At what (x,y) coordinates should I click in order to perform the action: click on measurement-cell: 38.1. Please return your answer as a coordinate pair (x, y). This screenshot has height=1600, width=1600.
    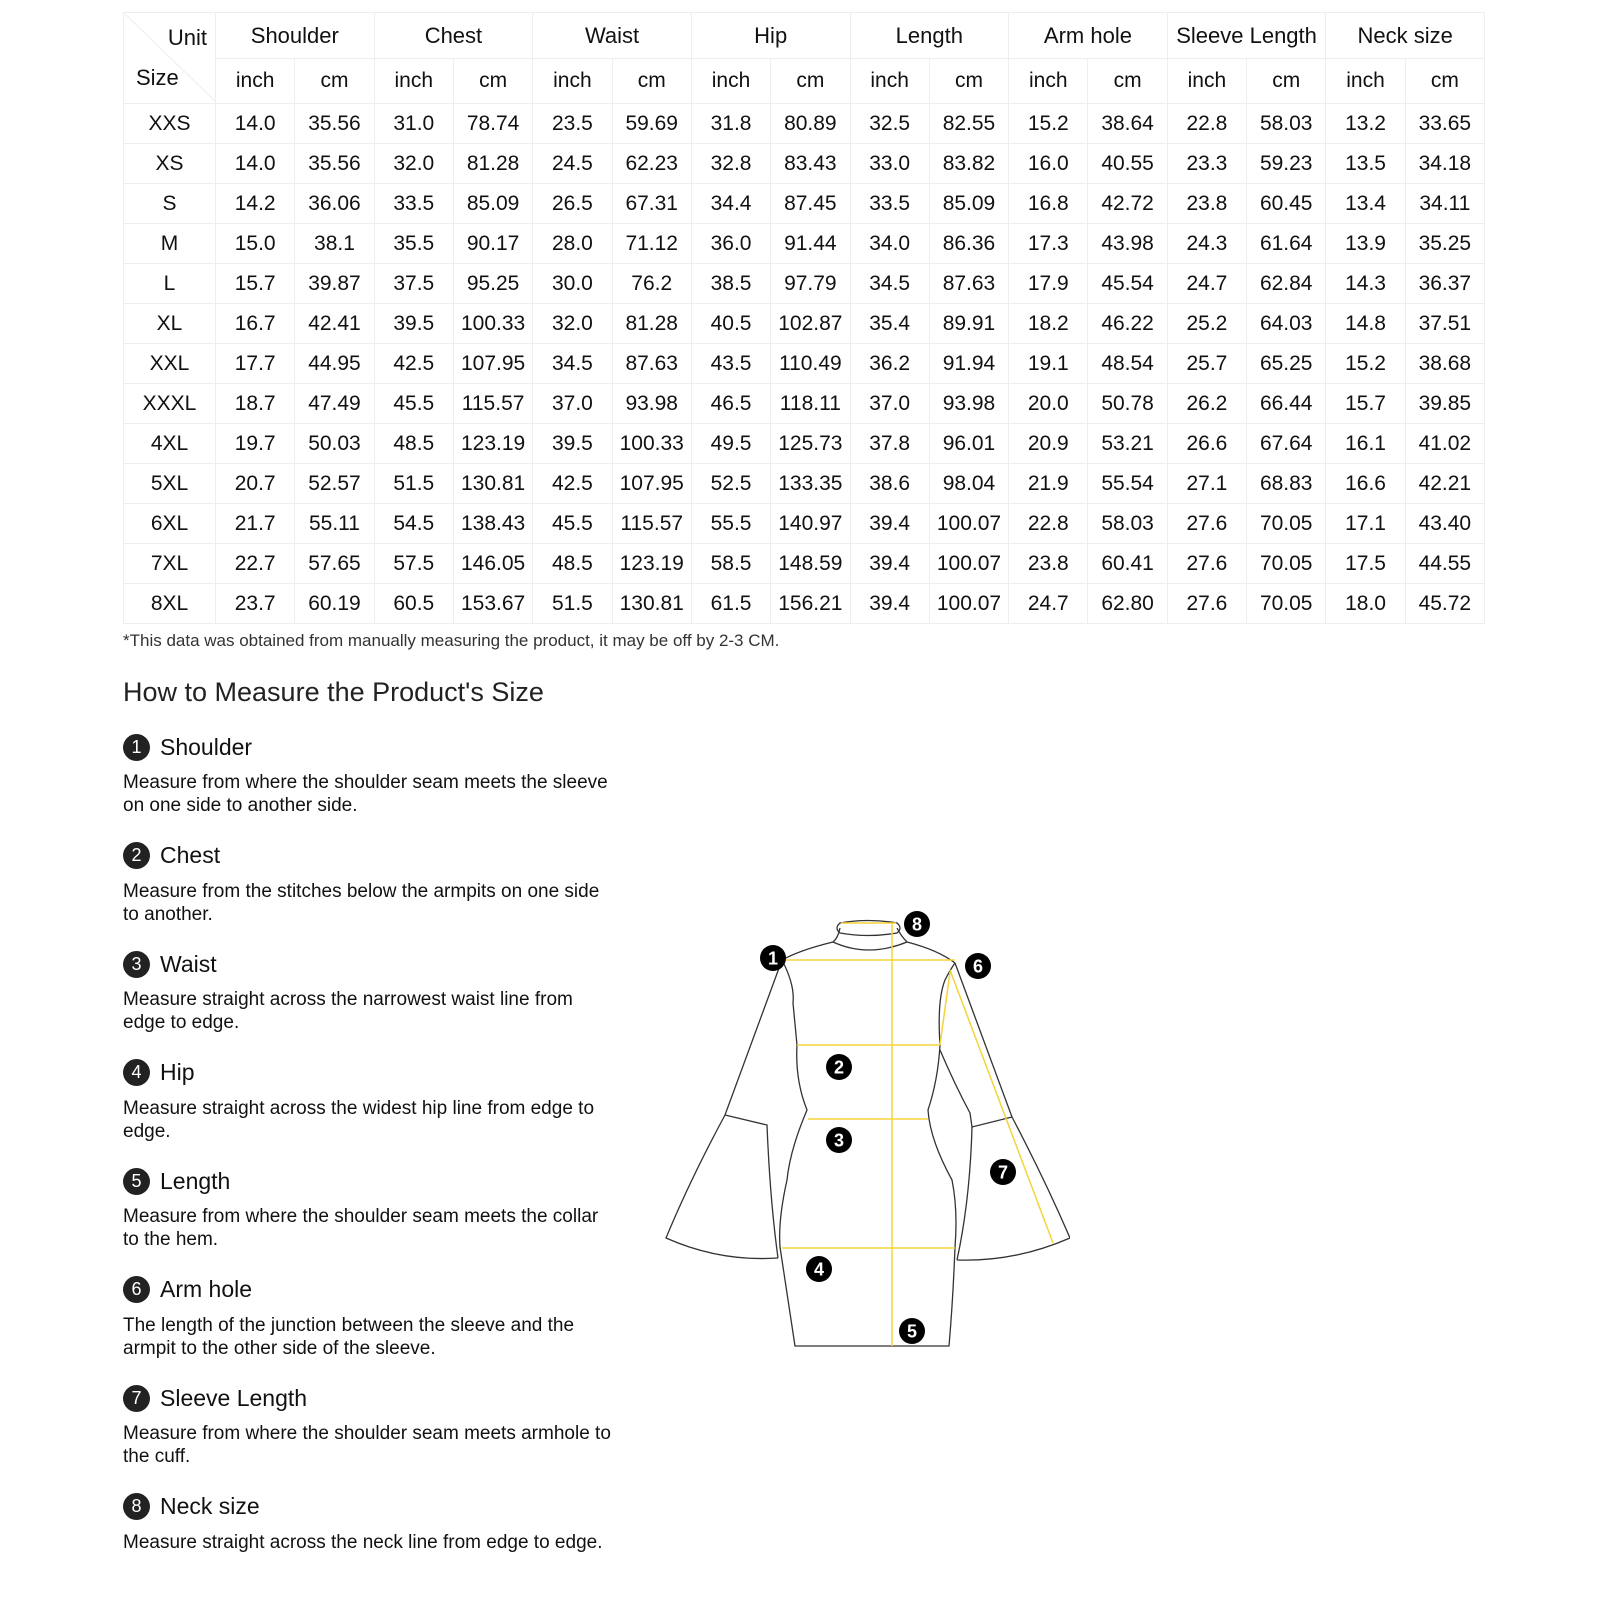
    Looking at the image, I should click on (334, 243).